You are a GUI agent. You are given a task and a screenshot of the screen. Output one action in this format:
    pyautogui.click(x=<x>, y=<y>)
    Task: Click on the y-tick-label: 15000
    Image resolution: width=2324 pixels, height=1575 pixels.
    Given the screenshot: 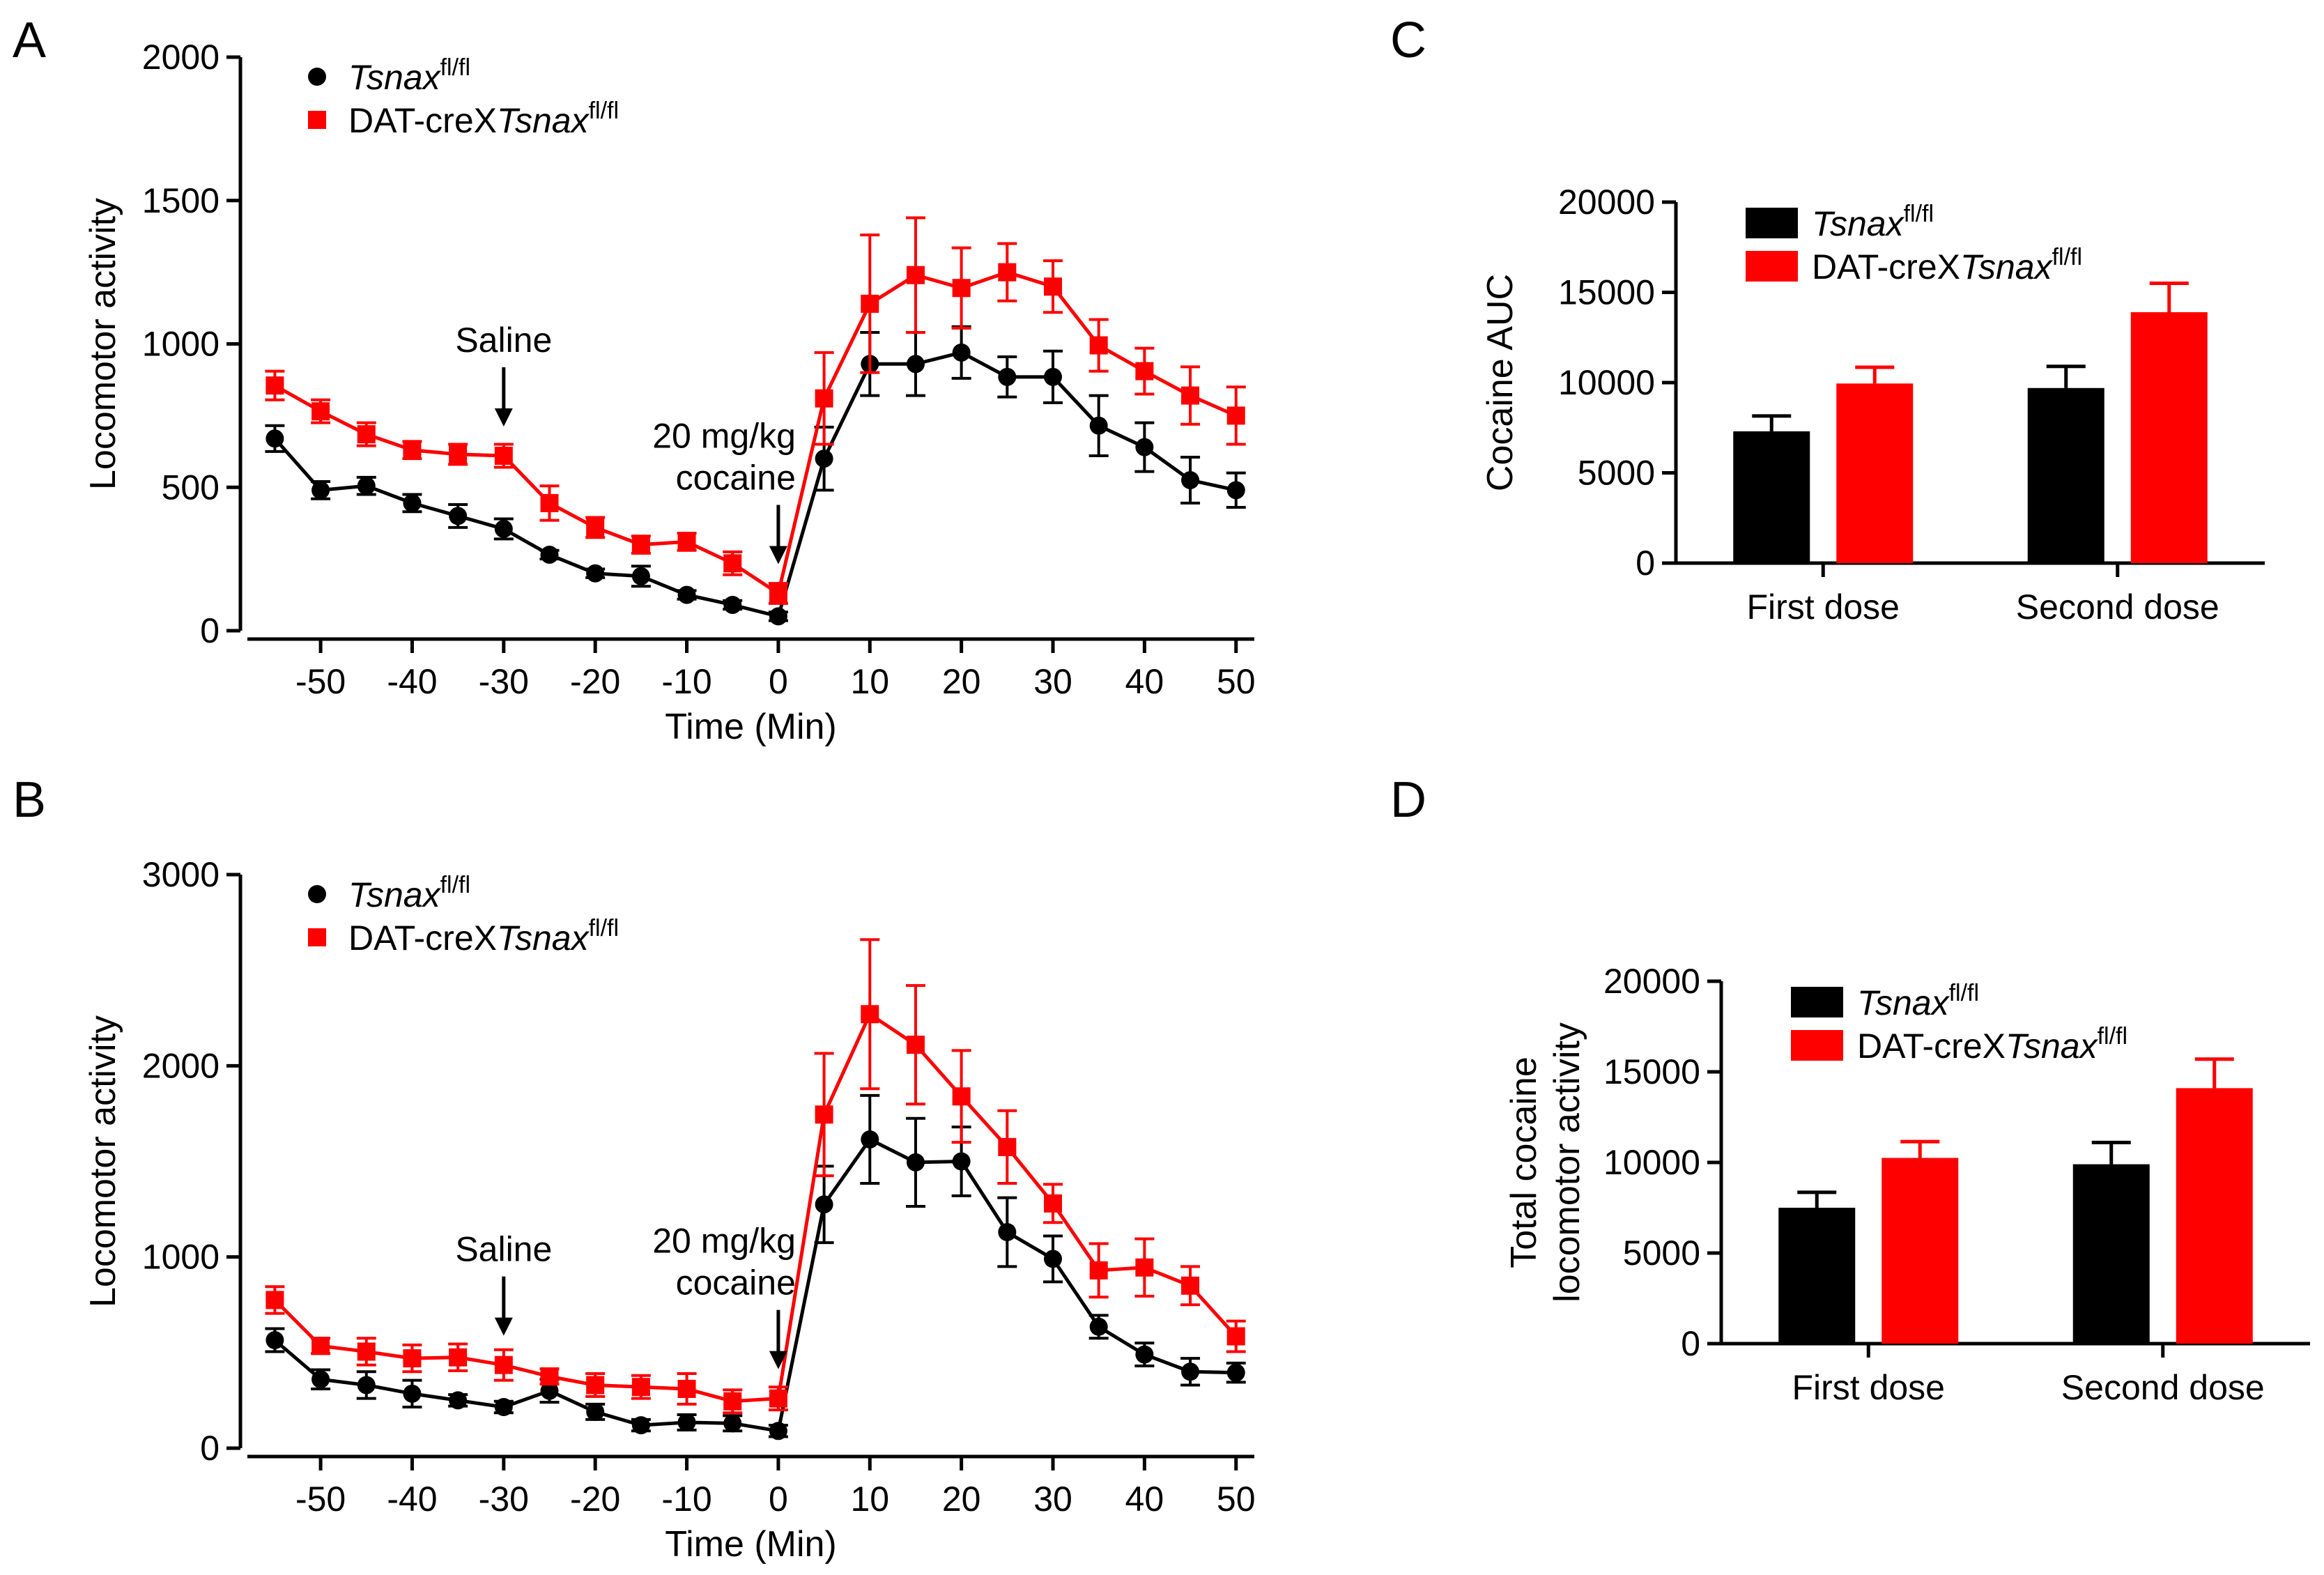 What is the action you would take?
    pyautogui.click(x=1651, y=1071)
    